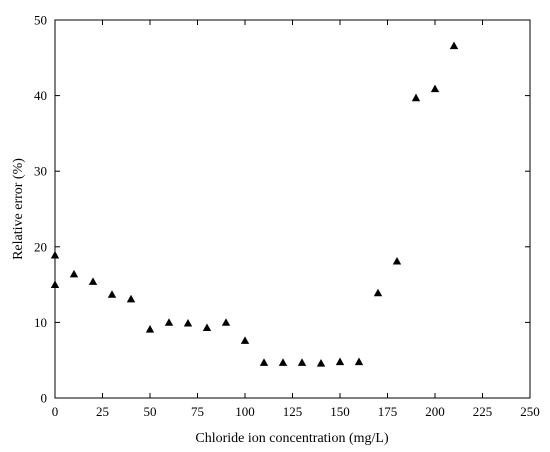 The height and width of the screenshot is (452, 550). What do you see at coordinates (55, 411) in the screenshot?
I see `x-tick-label: 0` at bounding box center [55, 411].